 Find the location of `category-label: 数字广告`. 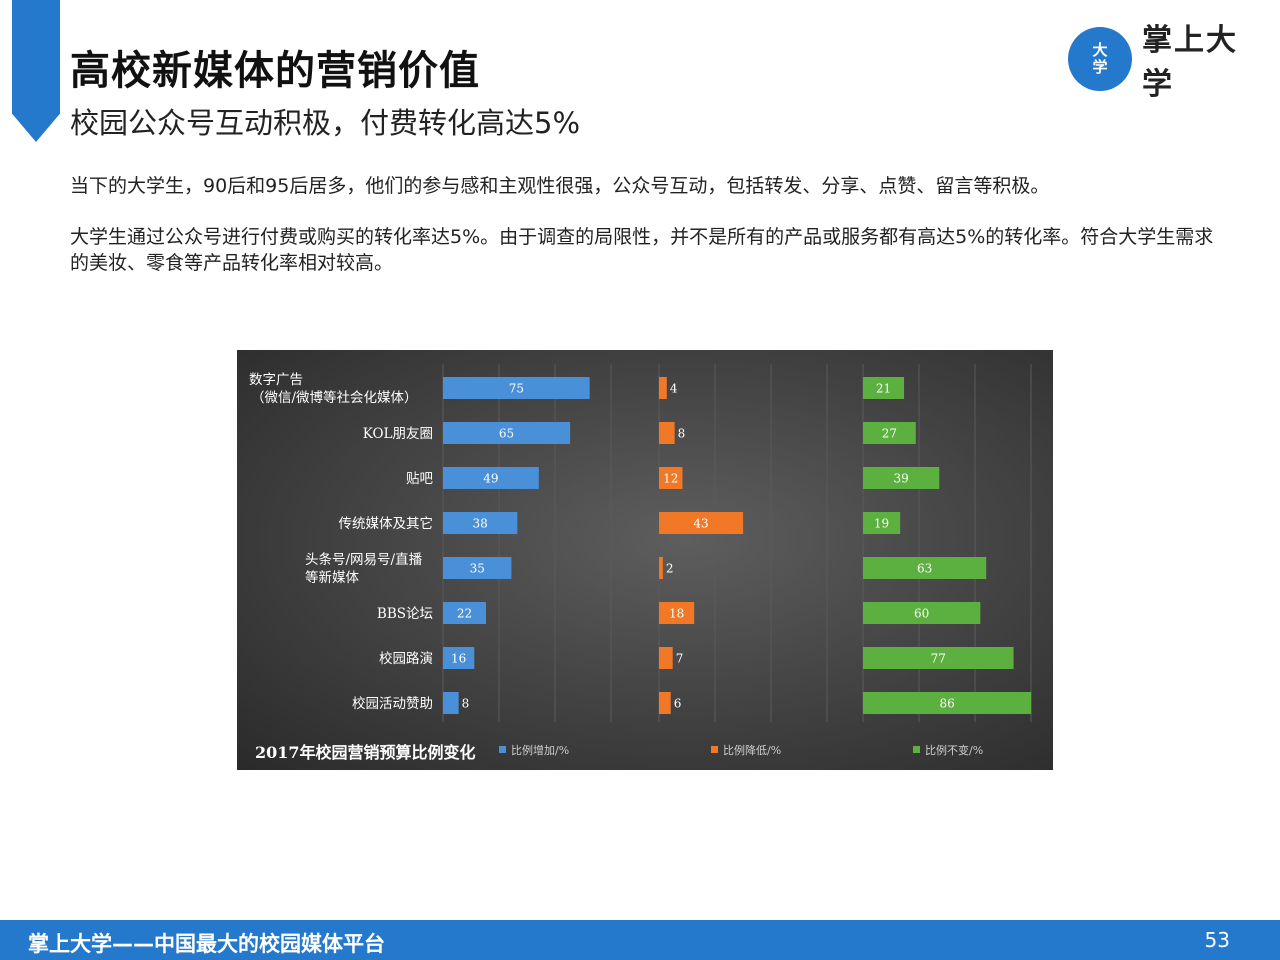

category-label: 数字广告 is located at coordinates (276, 380).